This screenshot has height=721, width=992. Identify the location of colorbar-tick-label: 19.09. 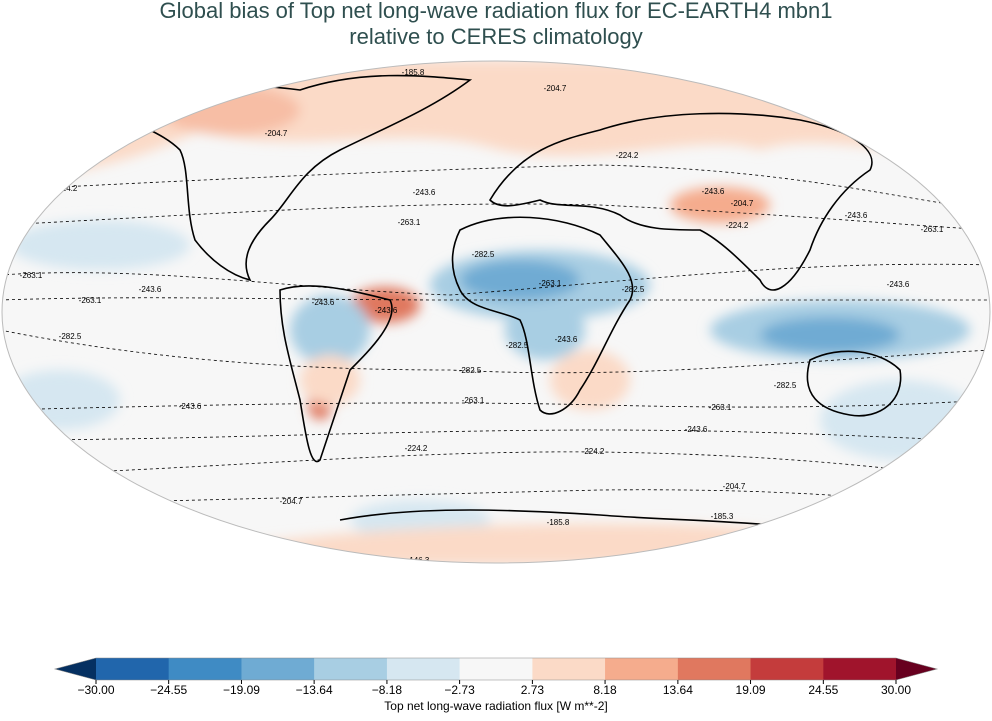
(751, 690).